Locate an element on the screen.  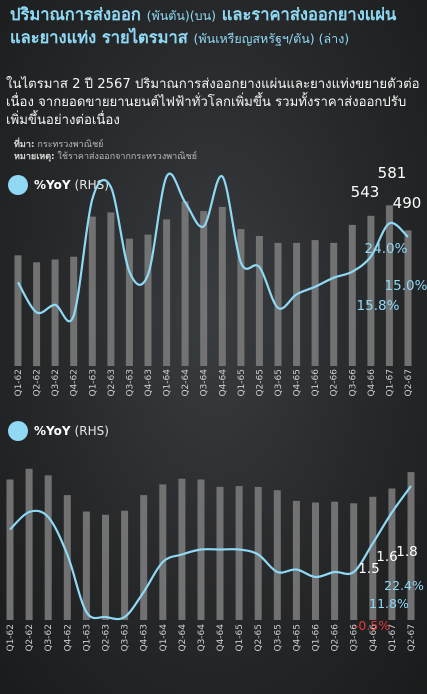
data-label: 581 is located at coordinates (392, 173).